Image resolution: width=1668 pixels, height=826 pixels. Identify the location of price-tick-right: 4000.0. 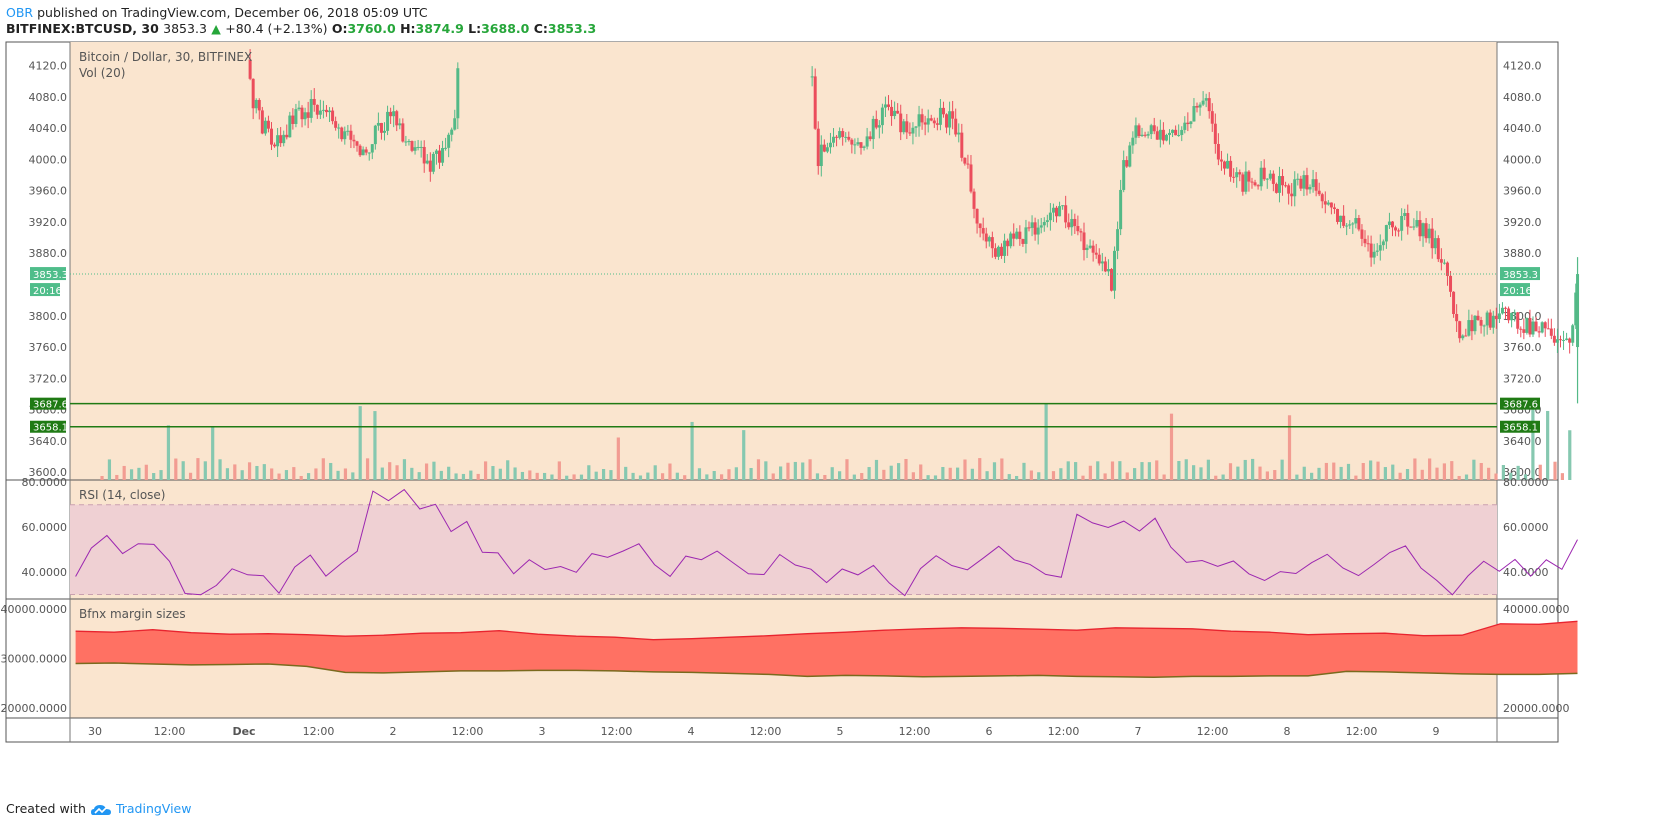
(1522, 159).